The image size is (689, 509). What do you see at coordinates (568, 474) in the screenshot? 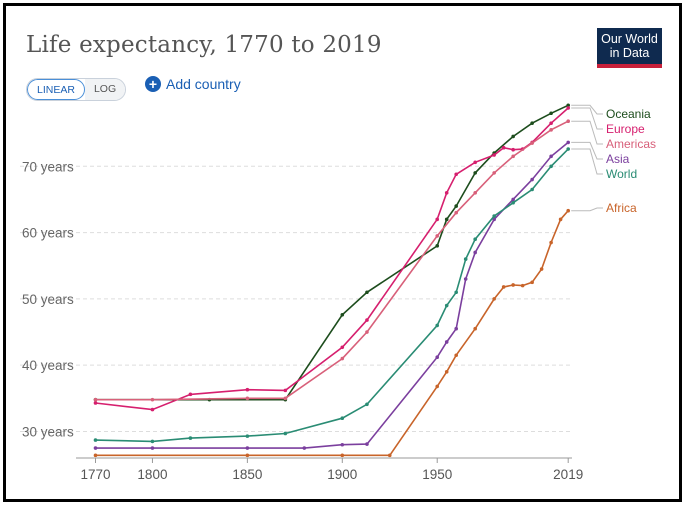
I see `x-tick-label: 2019` at bounding box center [568, 474].